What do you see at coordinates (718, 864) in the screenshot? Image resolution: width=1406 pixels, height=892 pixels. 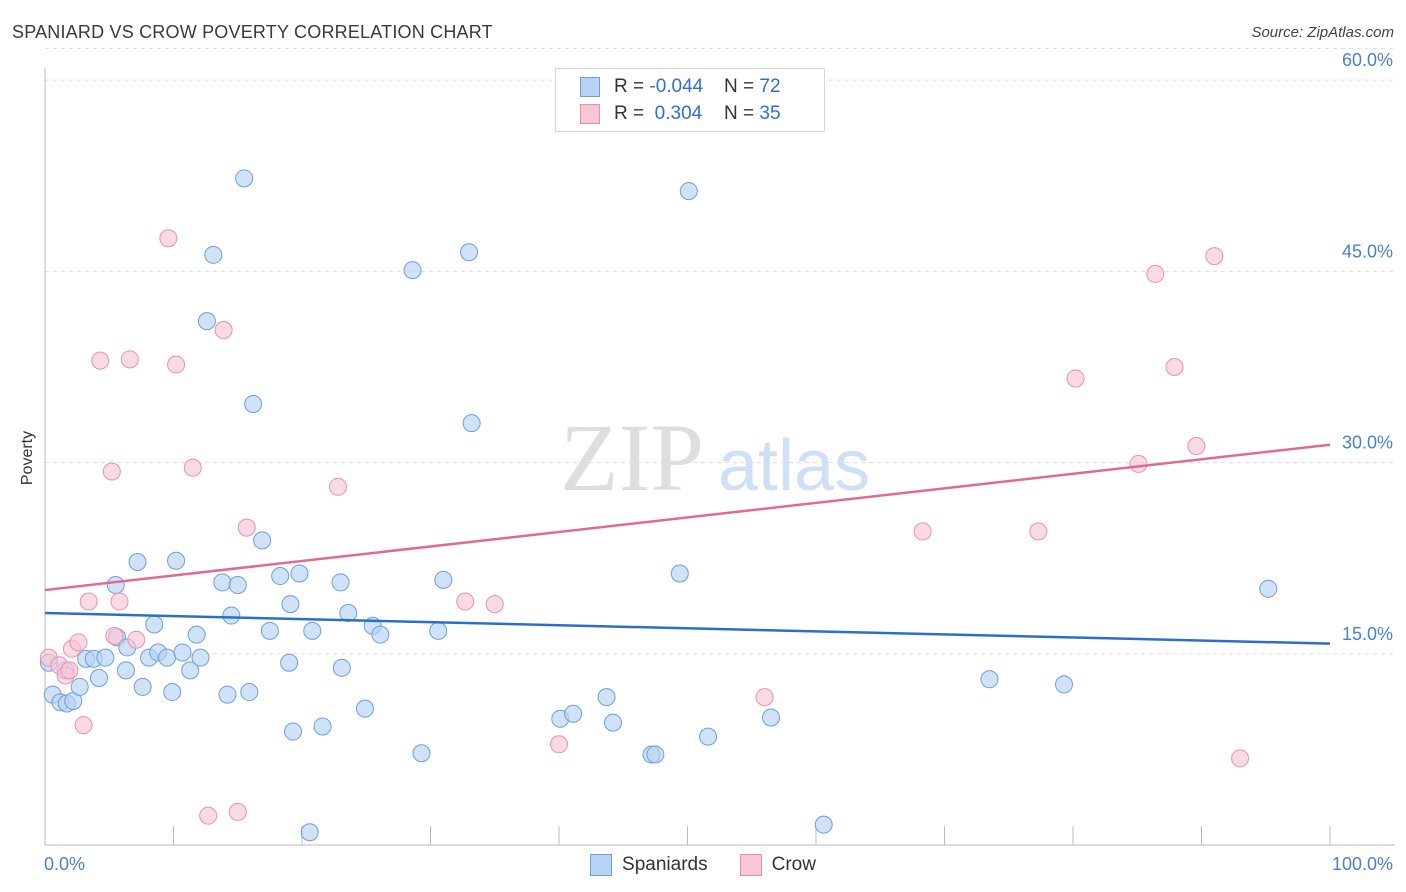 I see `x-tick-labels: 0.0% 100.0%` at bounding box center [718, 864].